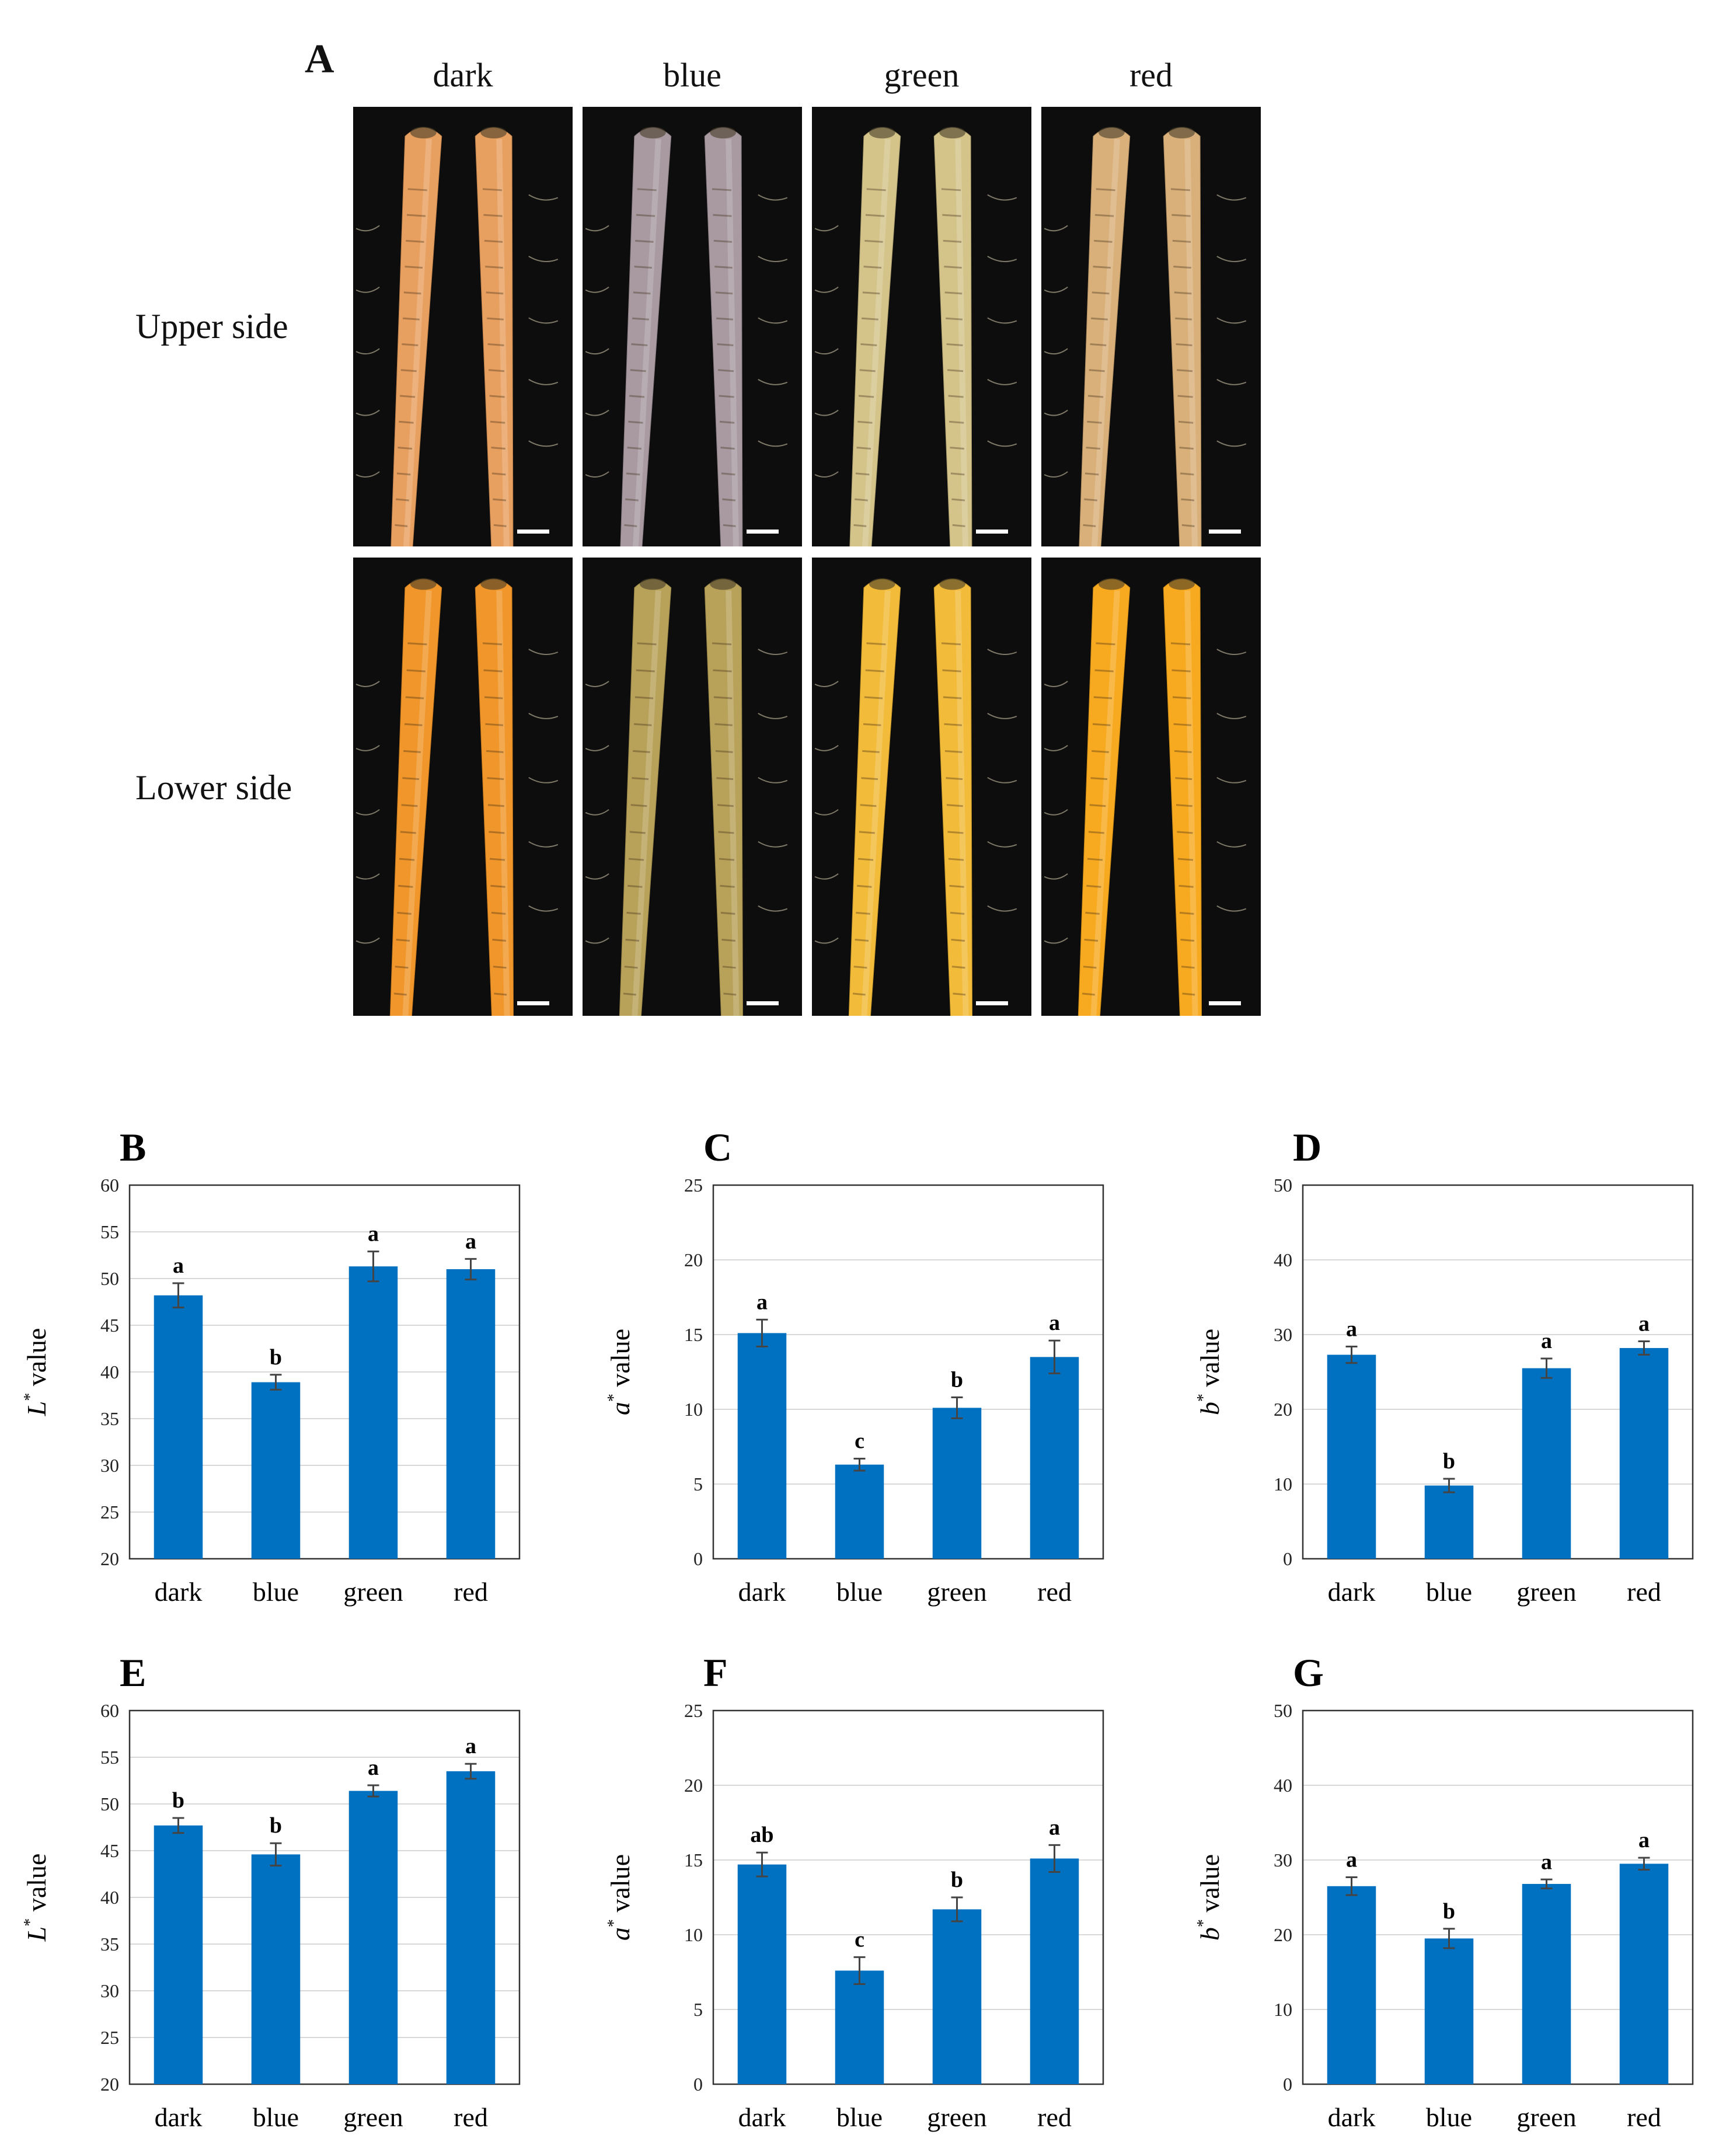  I want to click on y-tick-label: 0, so click(698, 1558).